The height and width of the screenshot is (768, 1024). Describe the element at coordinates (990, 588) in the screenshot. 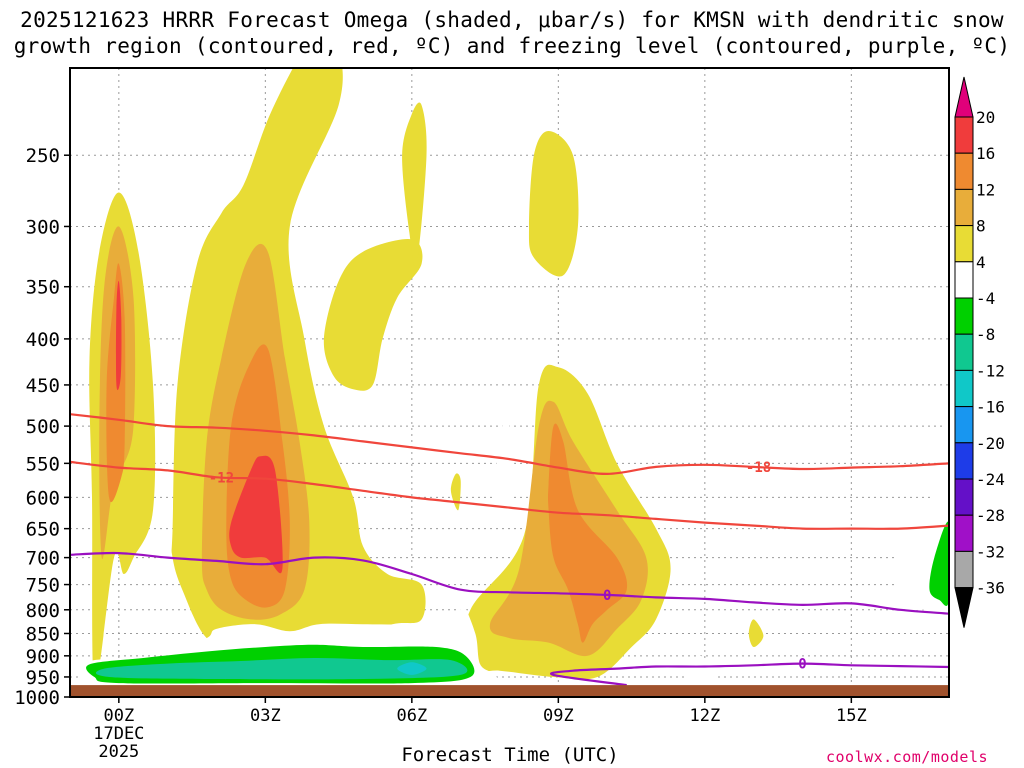

I see `colorbar-label: -36` at that location.